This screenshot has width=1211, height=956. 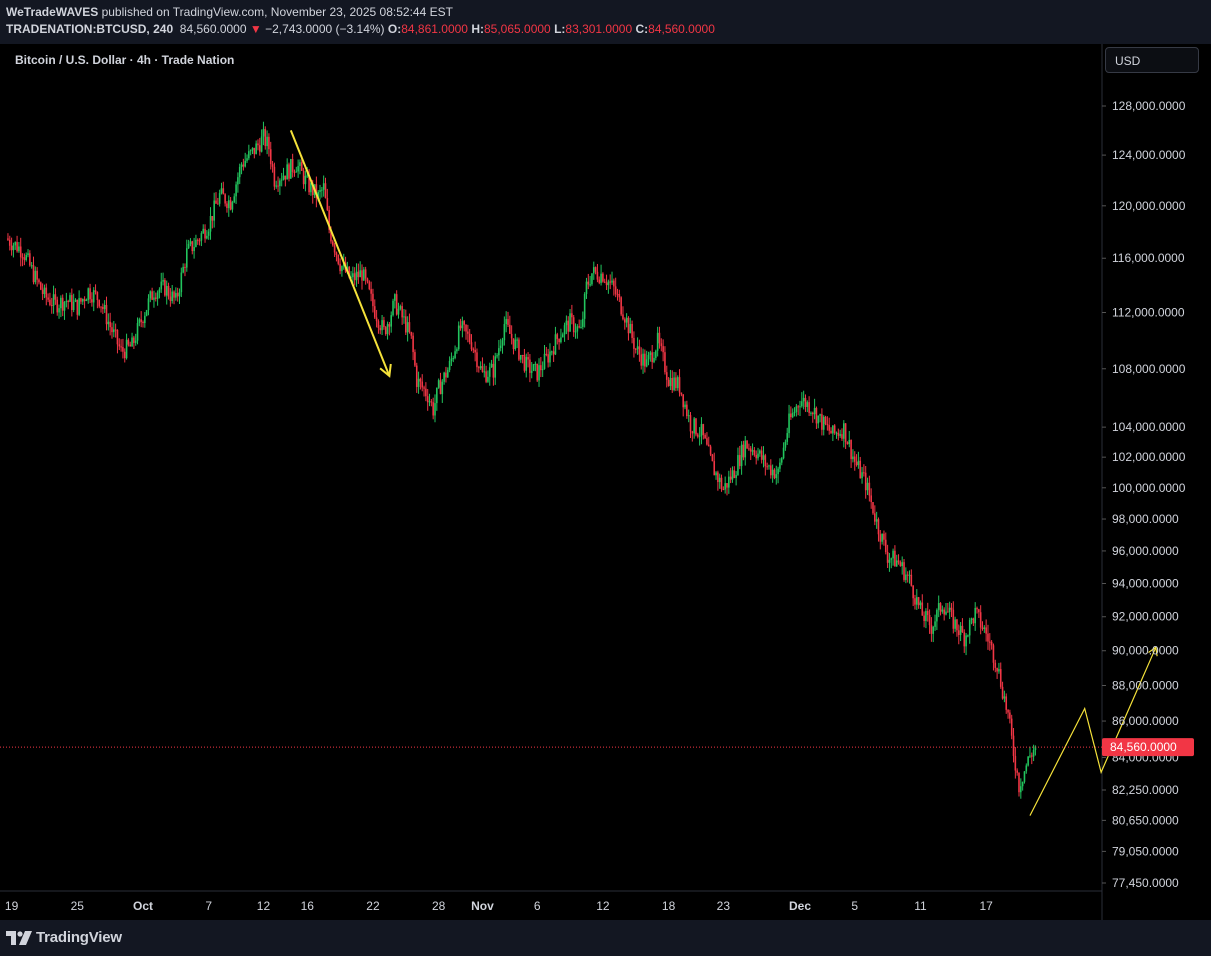 What do you see at coordinates (920, 906) in the screenshot?
I see `time-tick-label: 11` at bounding box center [920, 906].